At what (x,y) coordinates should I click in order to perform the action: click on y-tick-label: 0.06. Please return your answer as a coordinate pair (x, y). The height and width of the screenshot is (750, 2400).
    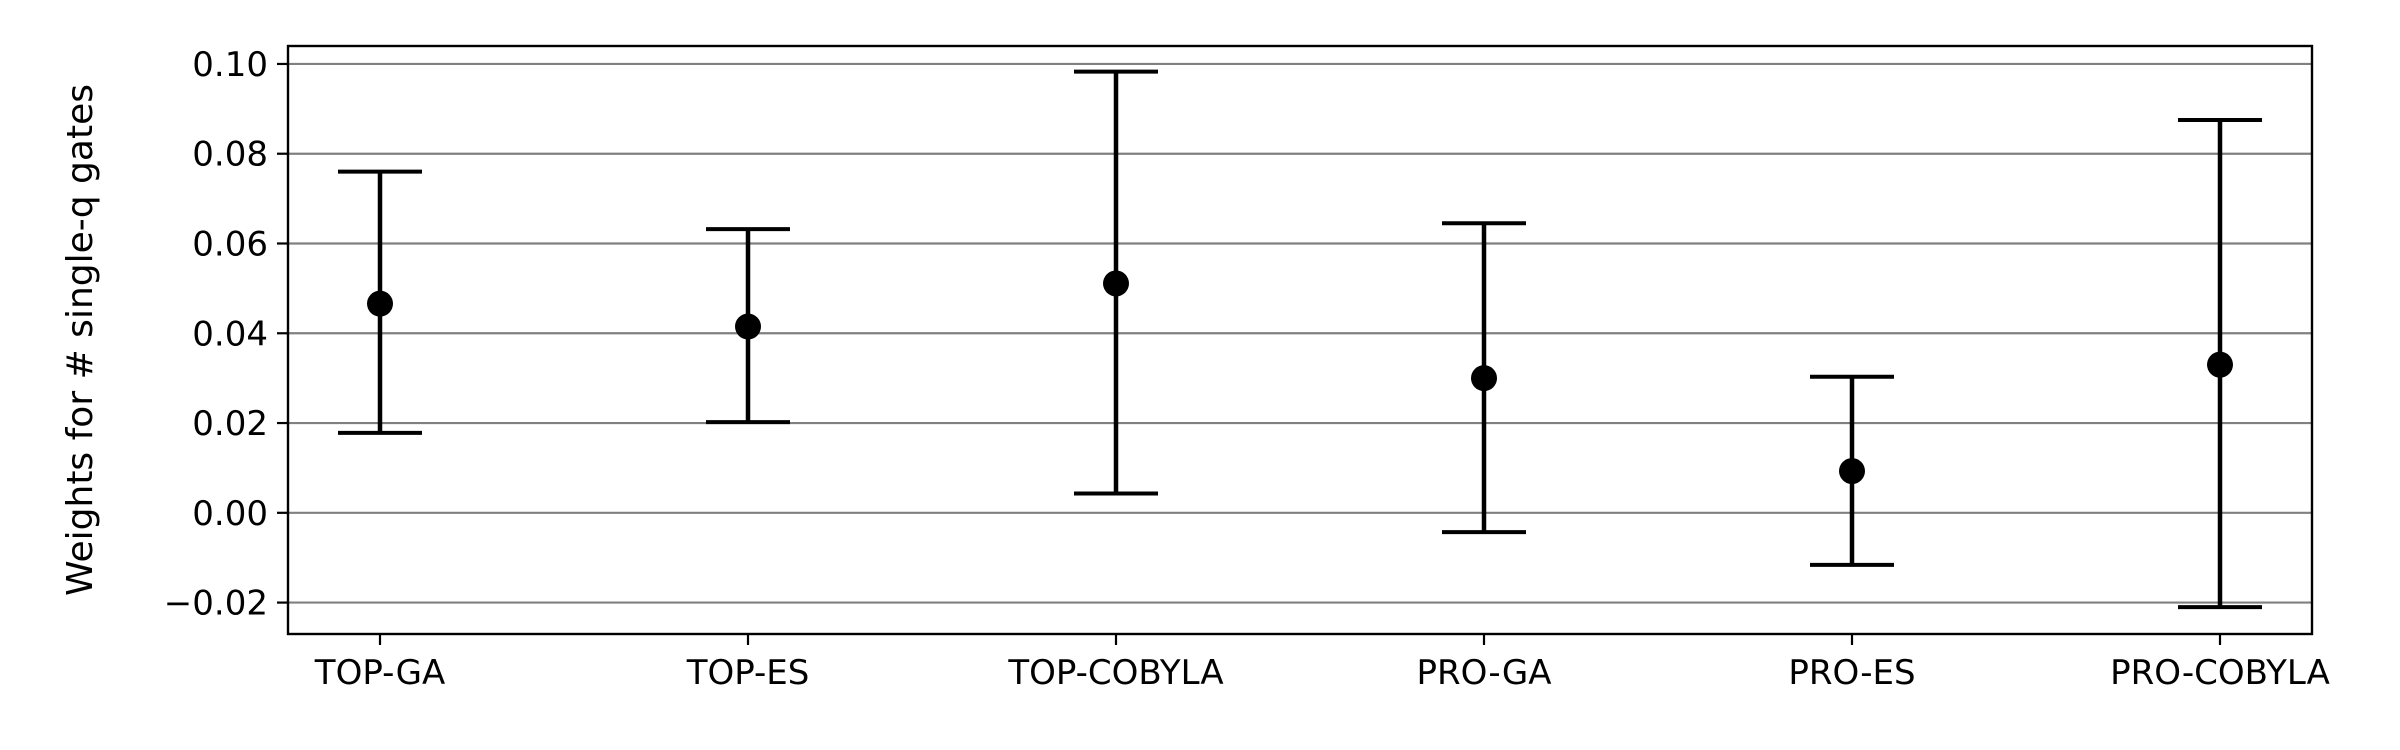
    Looking at the image, I should click on (230, 244).